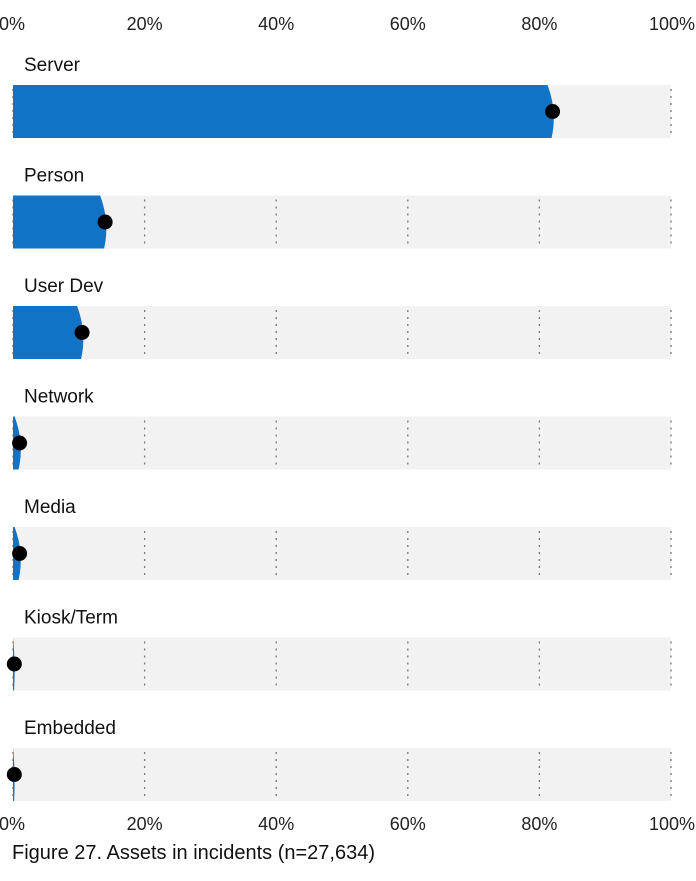 The height and width of the screenshot is (881, 696). What do you see at coordinates (50, 507) in the screenshot?
I see `category-label: Media` at bounding box center [50, 507].